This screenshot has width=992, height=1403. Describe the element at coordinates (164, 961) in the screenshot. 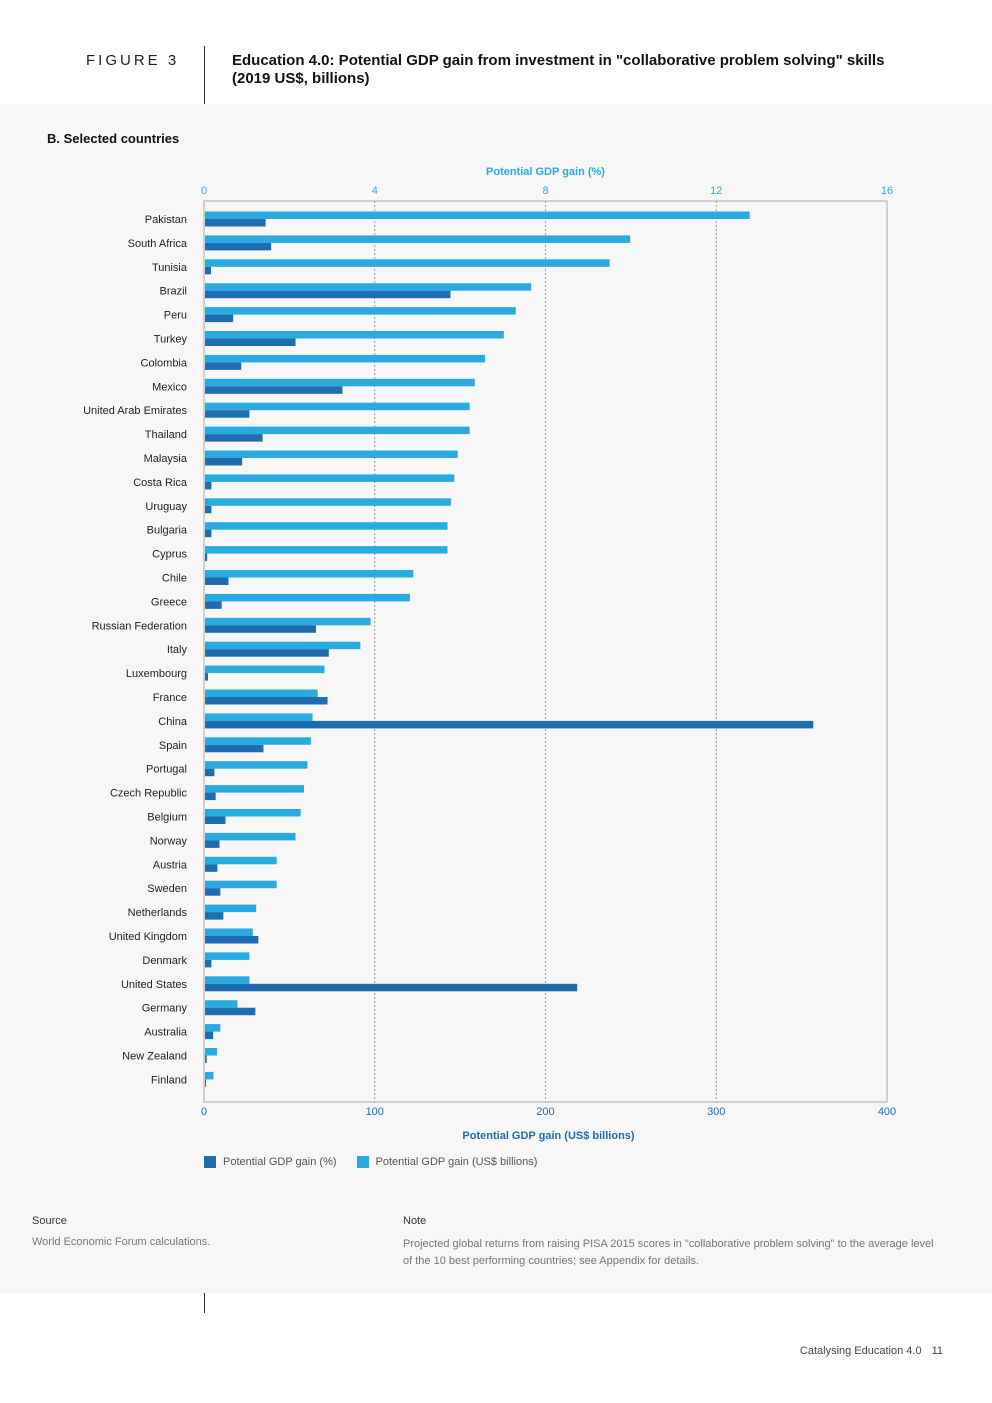

I see `category-label: Denmark` at that location.